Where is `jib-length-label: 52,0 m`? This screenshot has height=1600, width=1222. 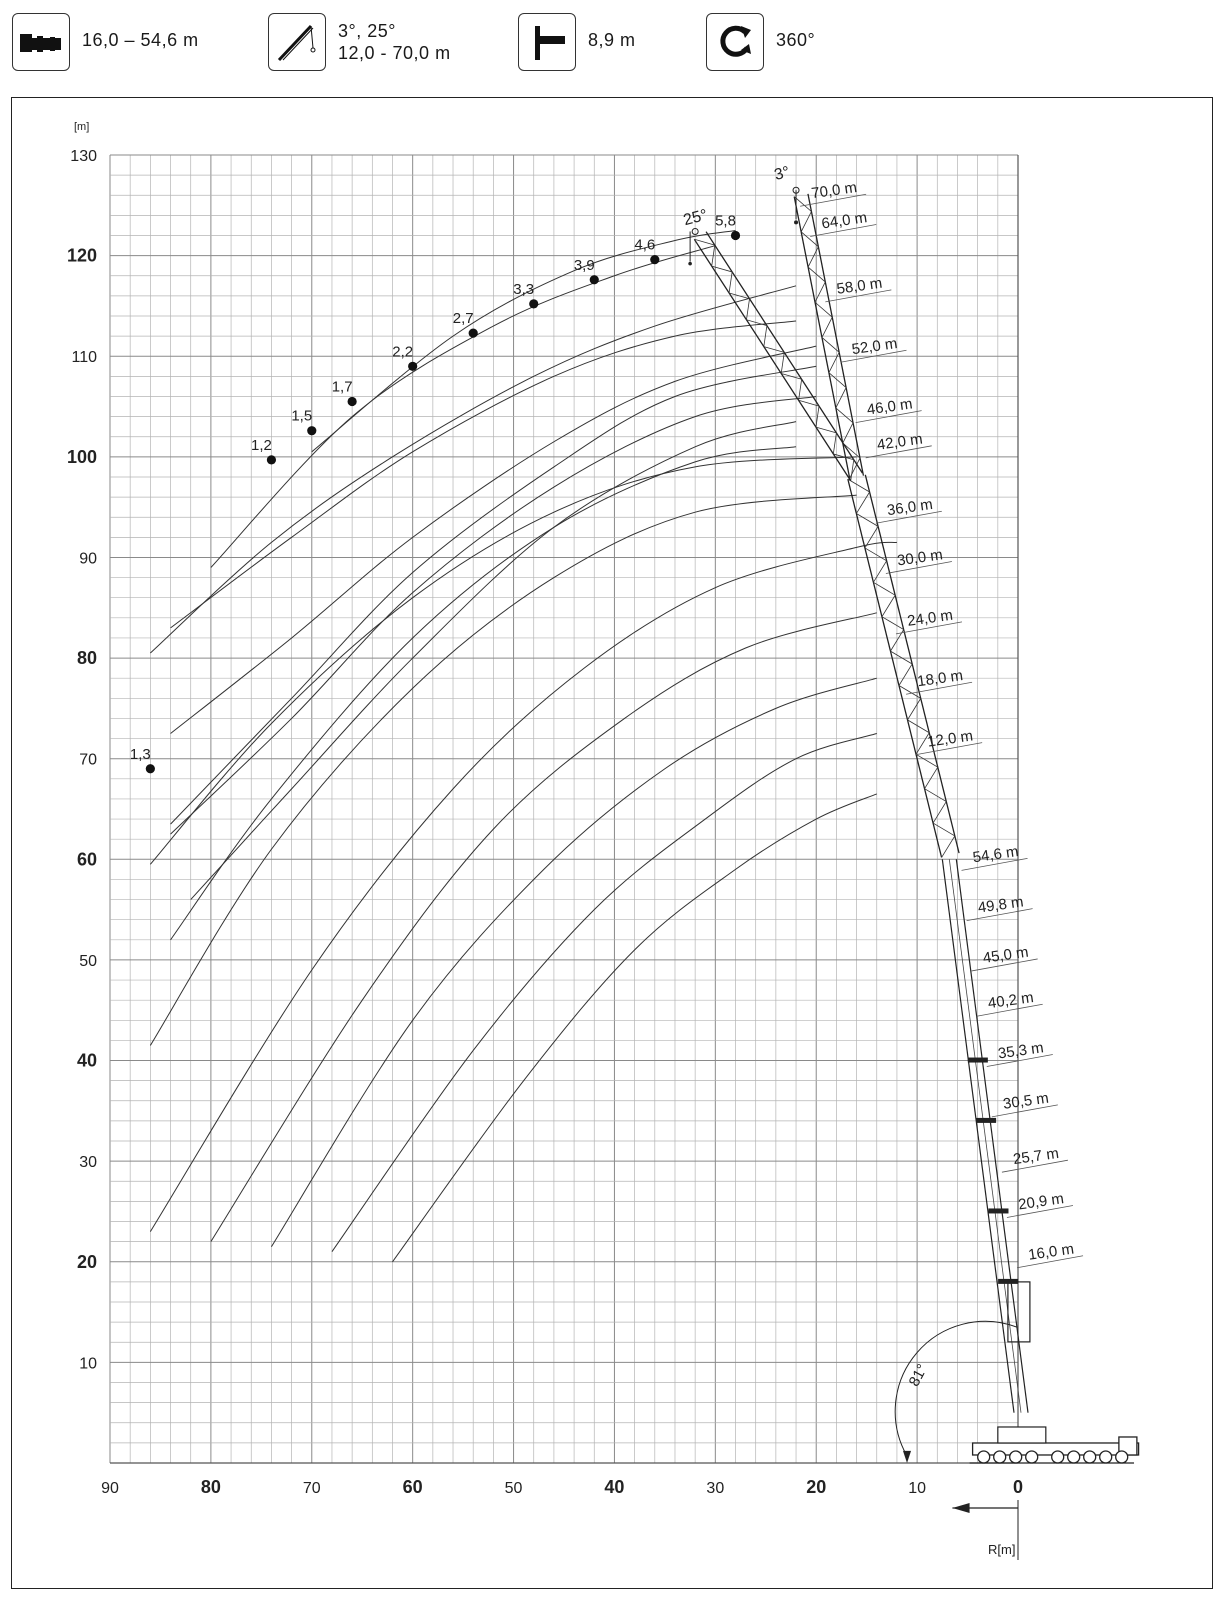 jib-length-label: 52,0 m is located at coordinates (875, 346).